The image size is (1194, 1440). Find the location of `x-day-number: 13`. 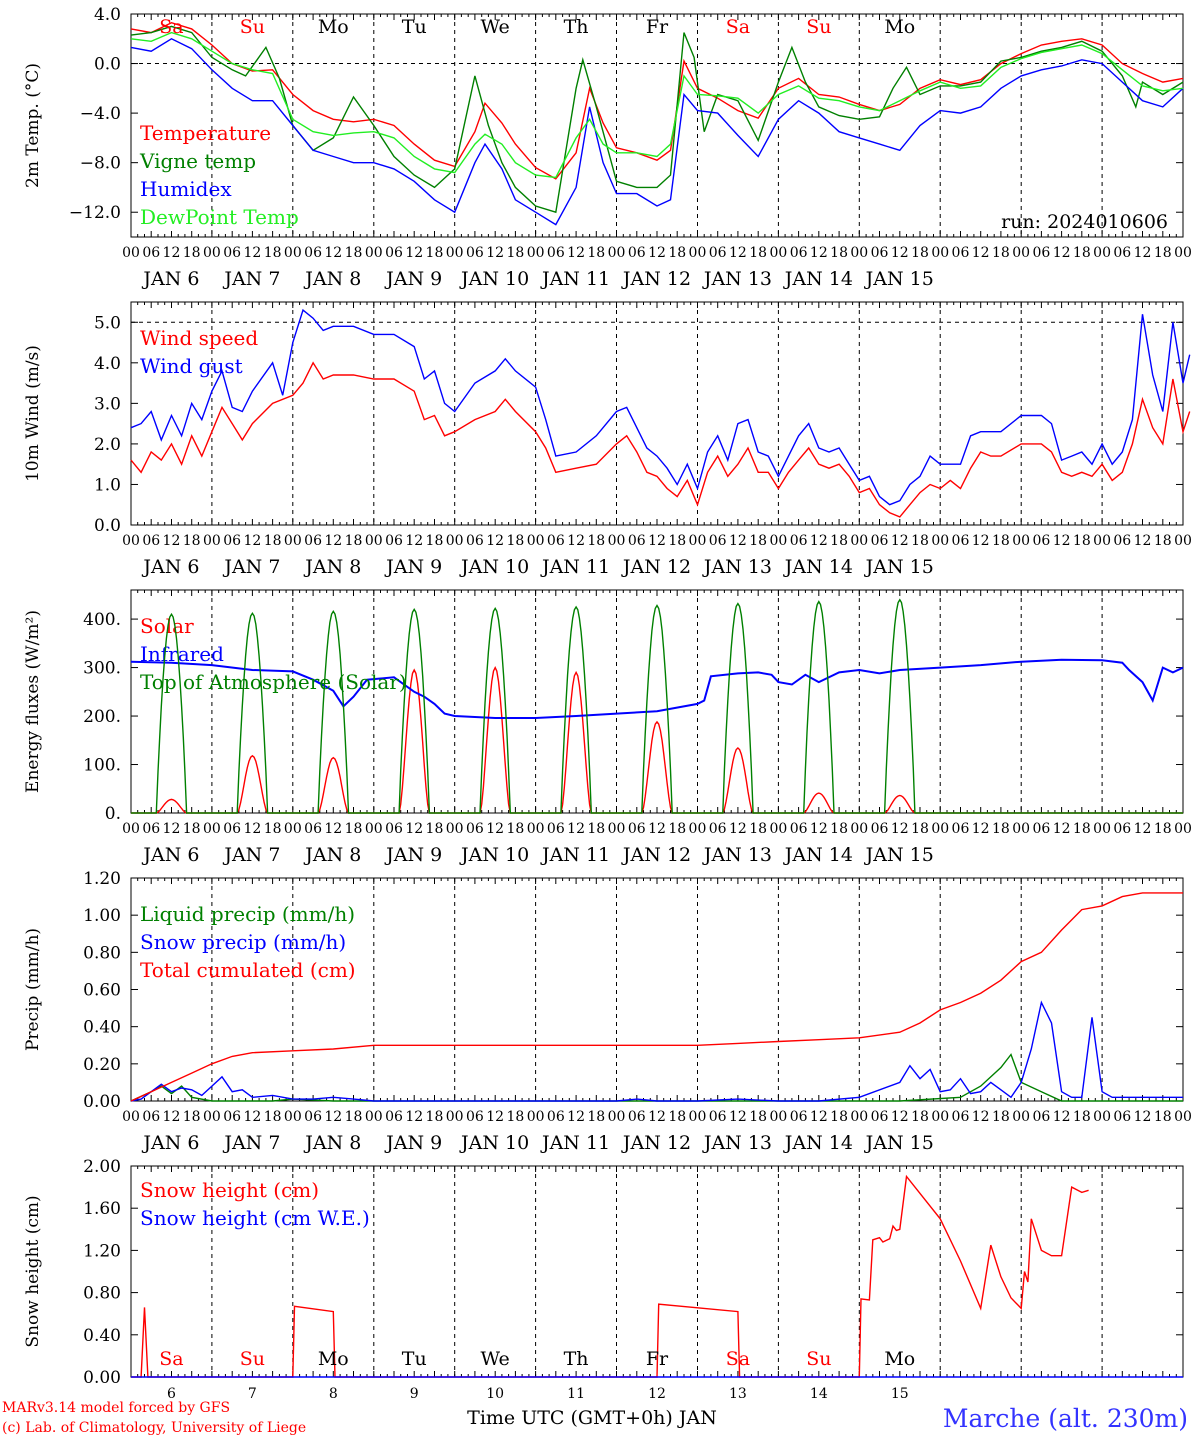

x-day-number: 13 is located at coordinates (738, 1394).